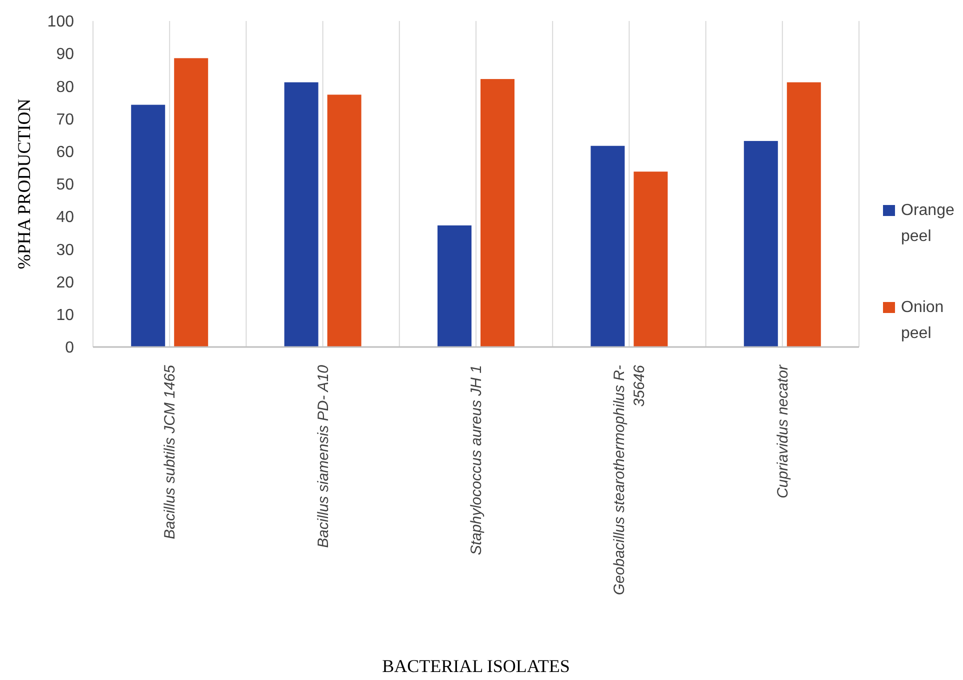 This screenshot has height=680, width=963. Describe the element at coordinates (65, 283) in the screenshot. I see `y-tick-label: 20` at that location.